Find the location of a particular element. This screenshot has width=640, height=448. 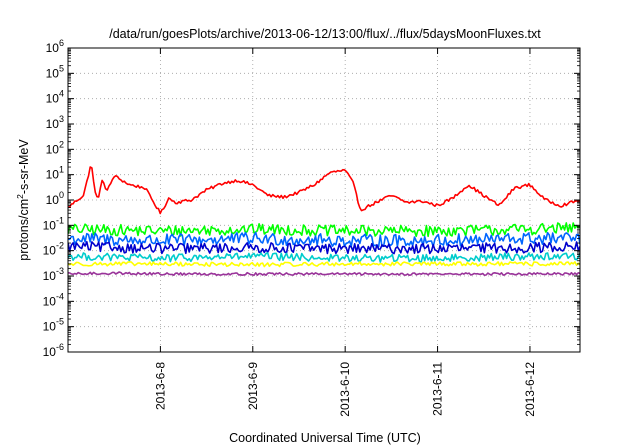

y-tick-label: 10⁻² is located at coordinates (53, 249).